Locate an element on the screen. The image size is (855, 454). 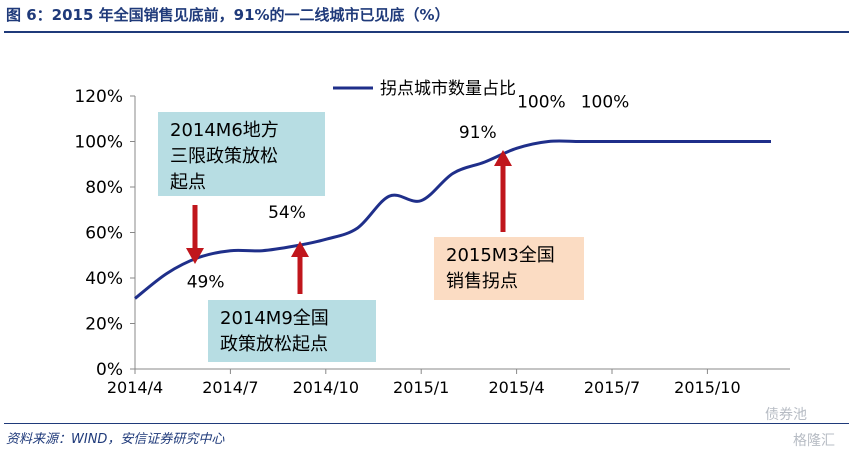
watermark-bottom: 格隆汇 is located at coordinates (814, 441).